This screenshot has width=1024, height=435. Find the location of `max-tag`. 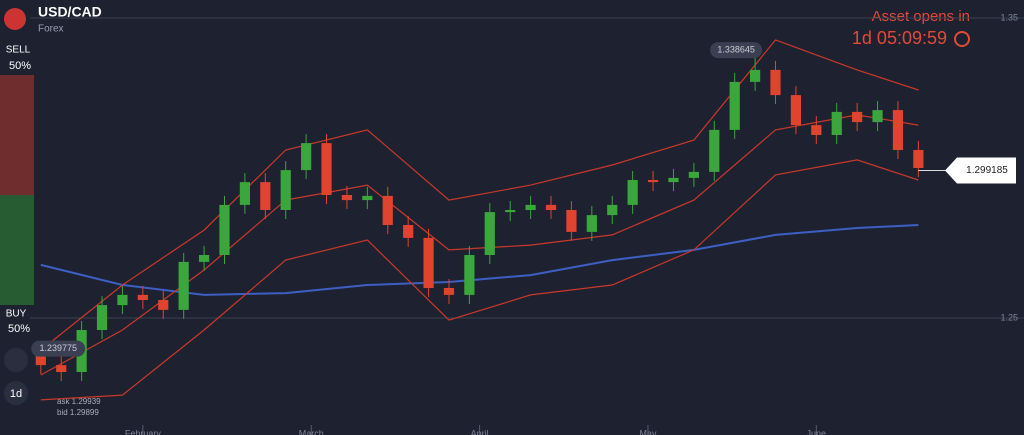

max-tag is located at coordinates (736, 50).